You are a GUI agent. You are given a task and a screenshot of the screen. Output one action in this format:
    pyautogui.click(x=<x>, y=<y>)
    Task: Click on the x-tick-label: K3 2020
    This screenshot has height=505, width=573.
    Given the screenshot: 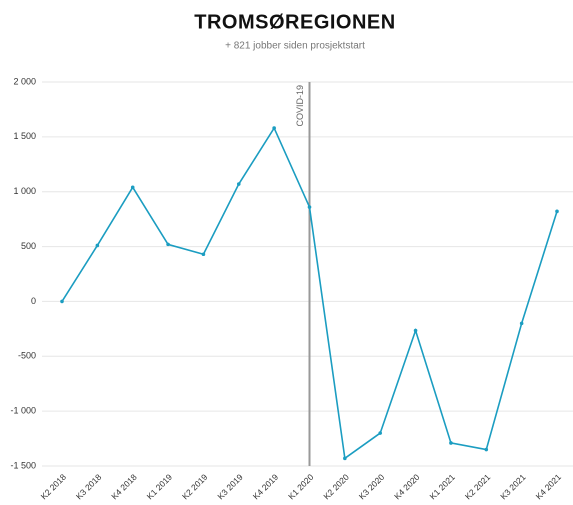 What is the action you would take?
    pyautogui.click(x=372, y=487)
    